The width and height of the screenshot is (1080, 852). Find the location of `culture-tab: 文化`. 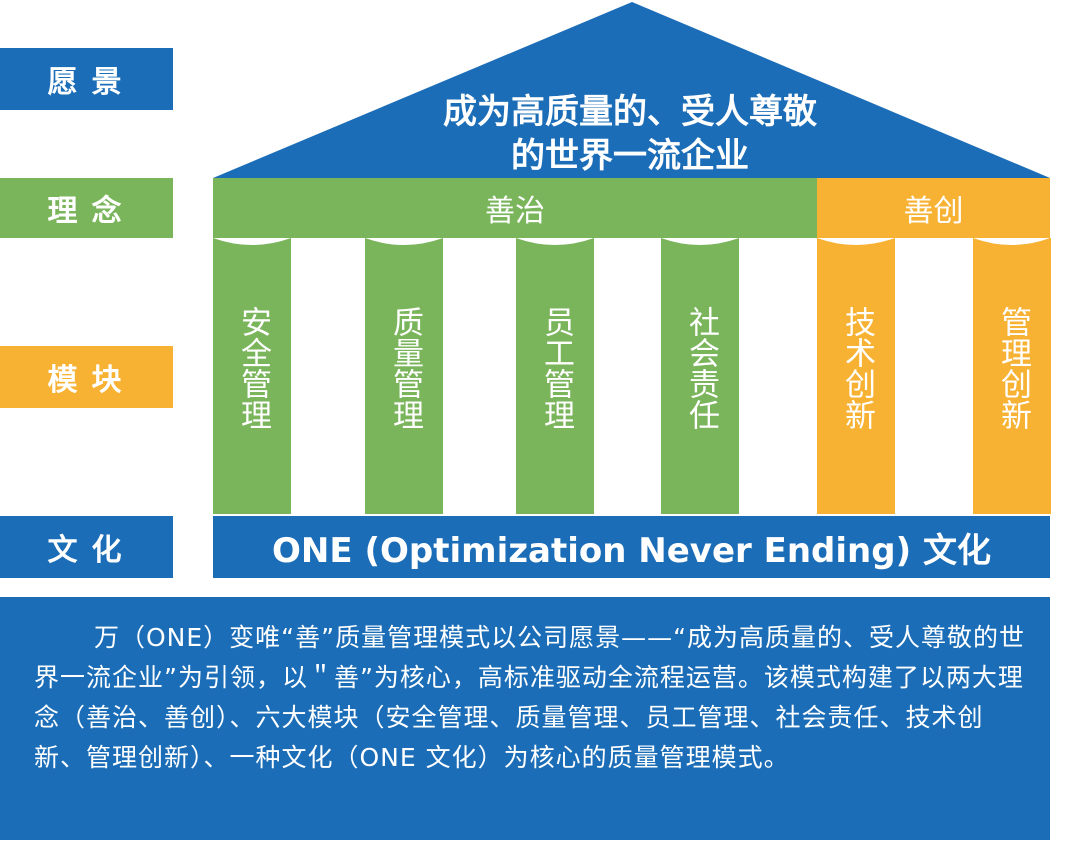

culture-tab: 文化 is located at coordinates (86, 547).